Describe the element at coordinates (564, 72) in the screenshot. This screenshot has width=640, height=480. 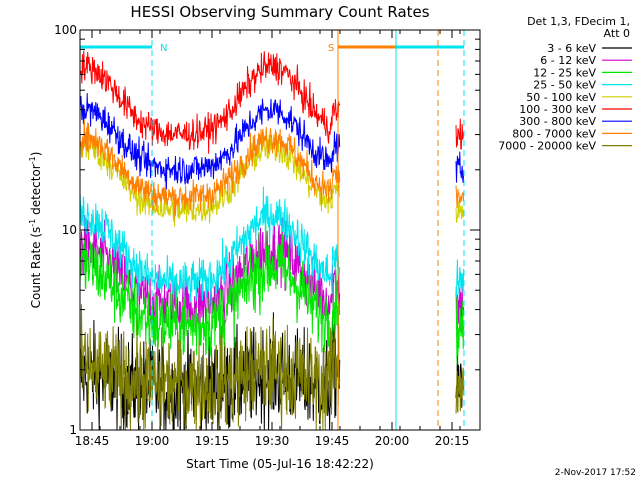
I see `legend-label-2: 12 - 25 keV` at that location.